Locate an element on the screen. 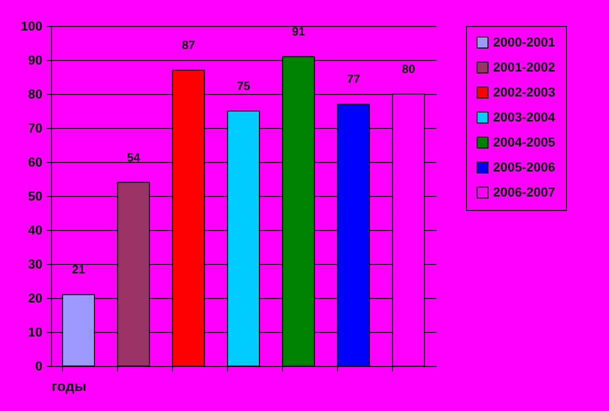  data-label: 54 is located at coordinates (133, 157).